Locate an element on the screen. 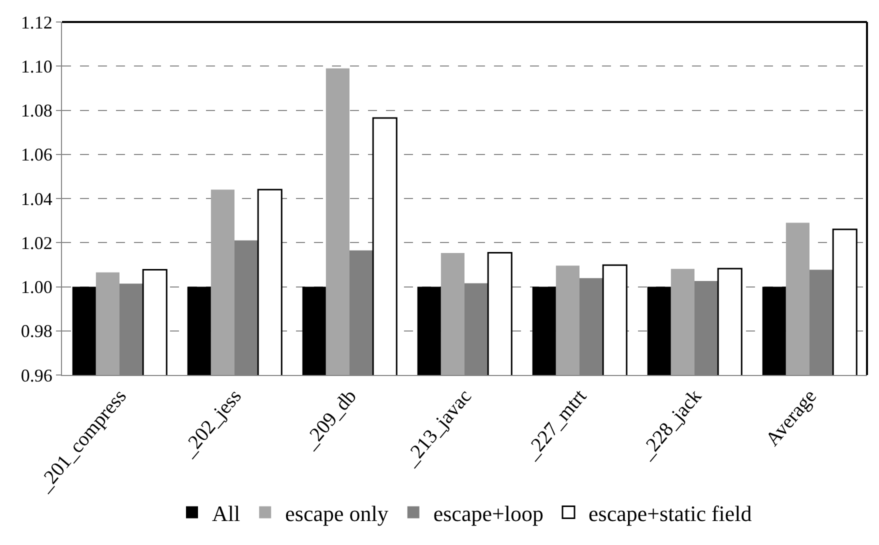 The image size is (879, 545). y-tick-label: 1.12 is located at coordinates (36, 22).